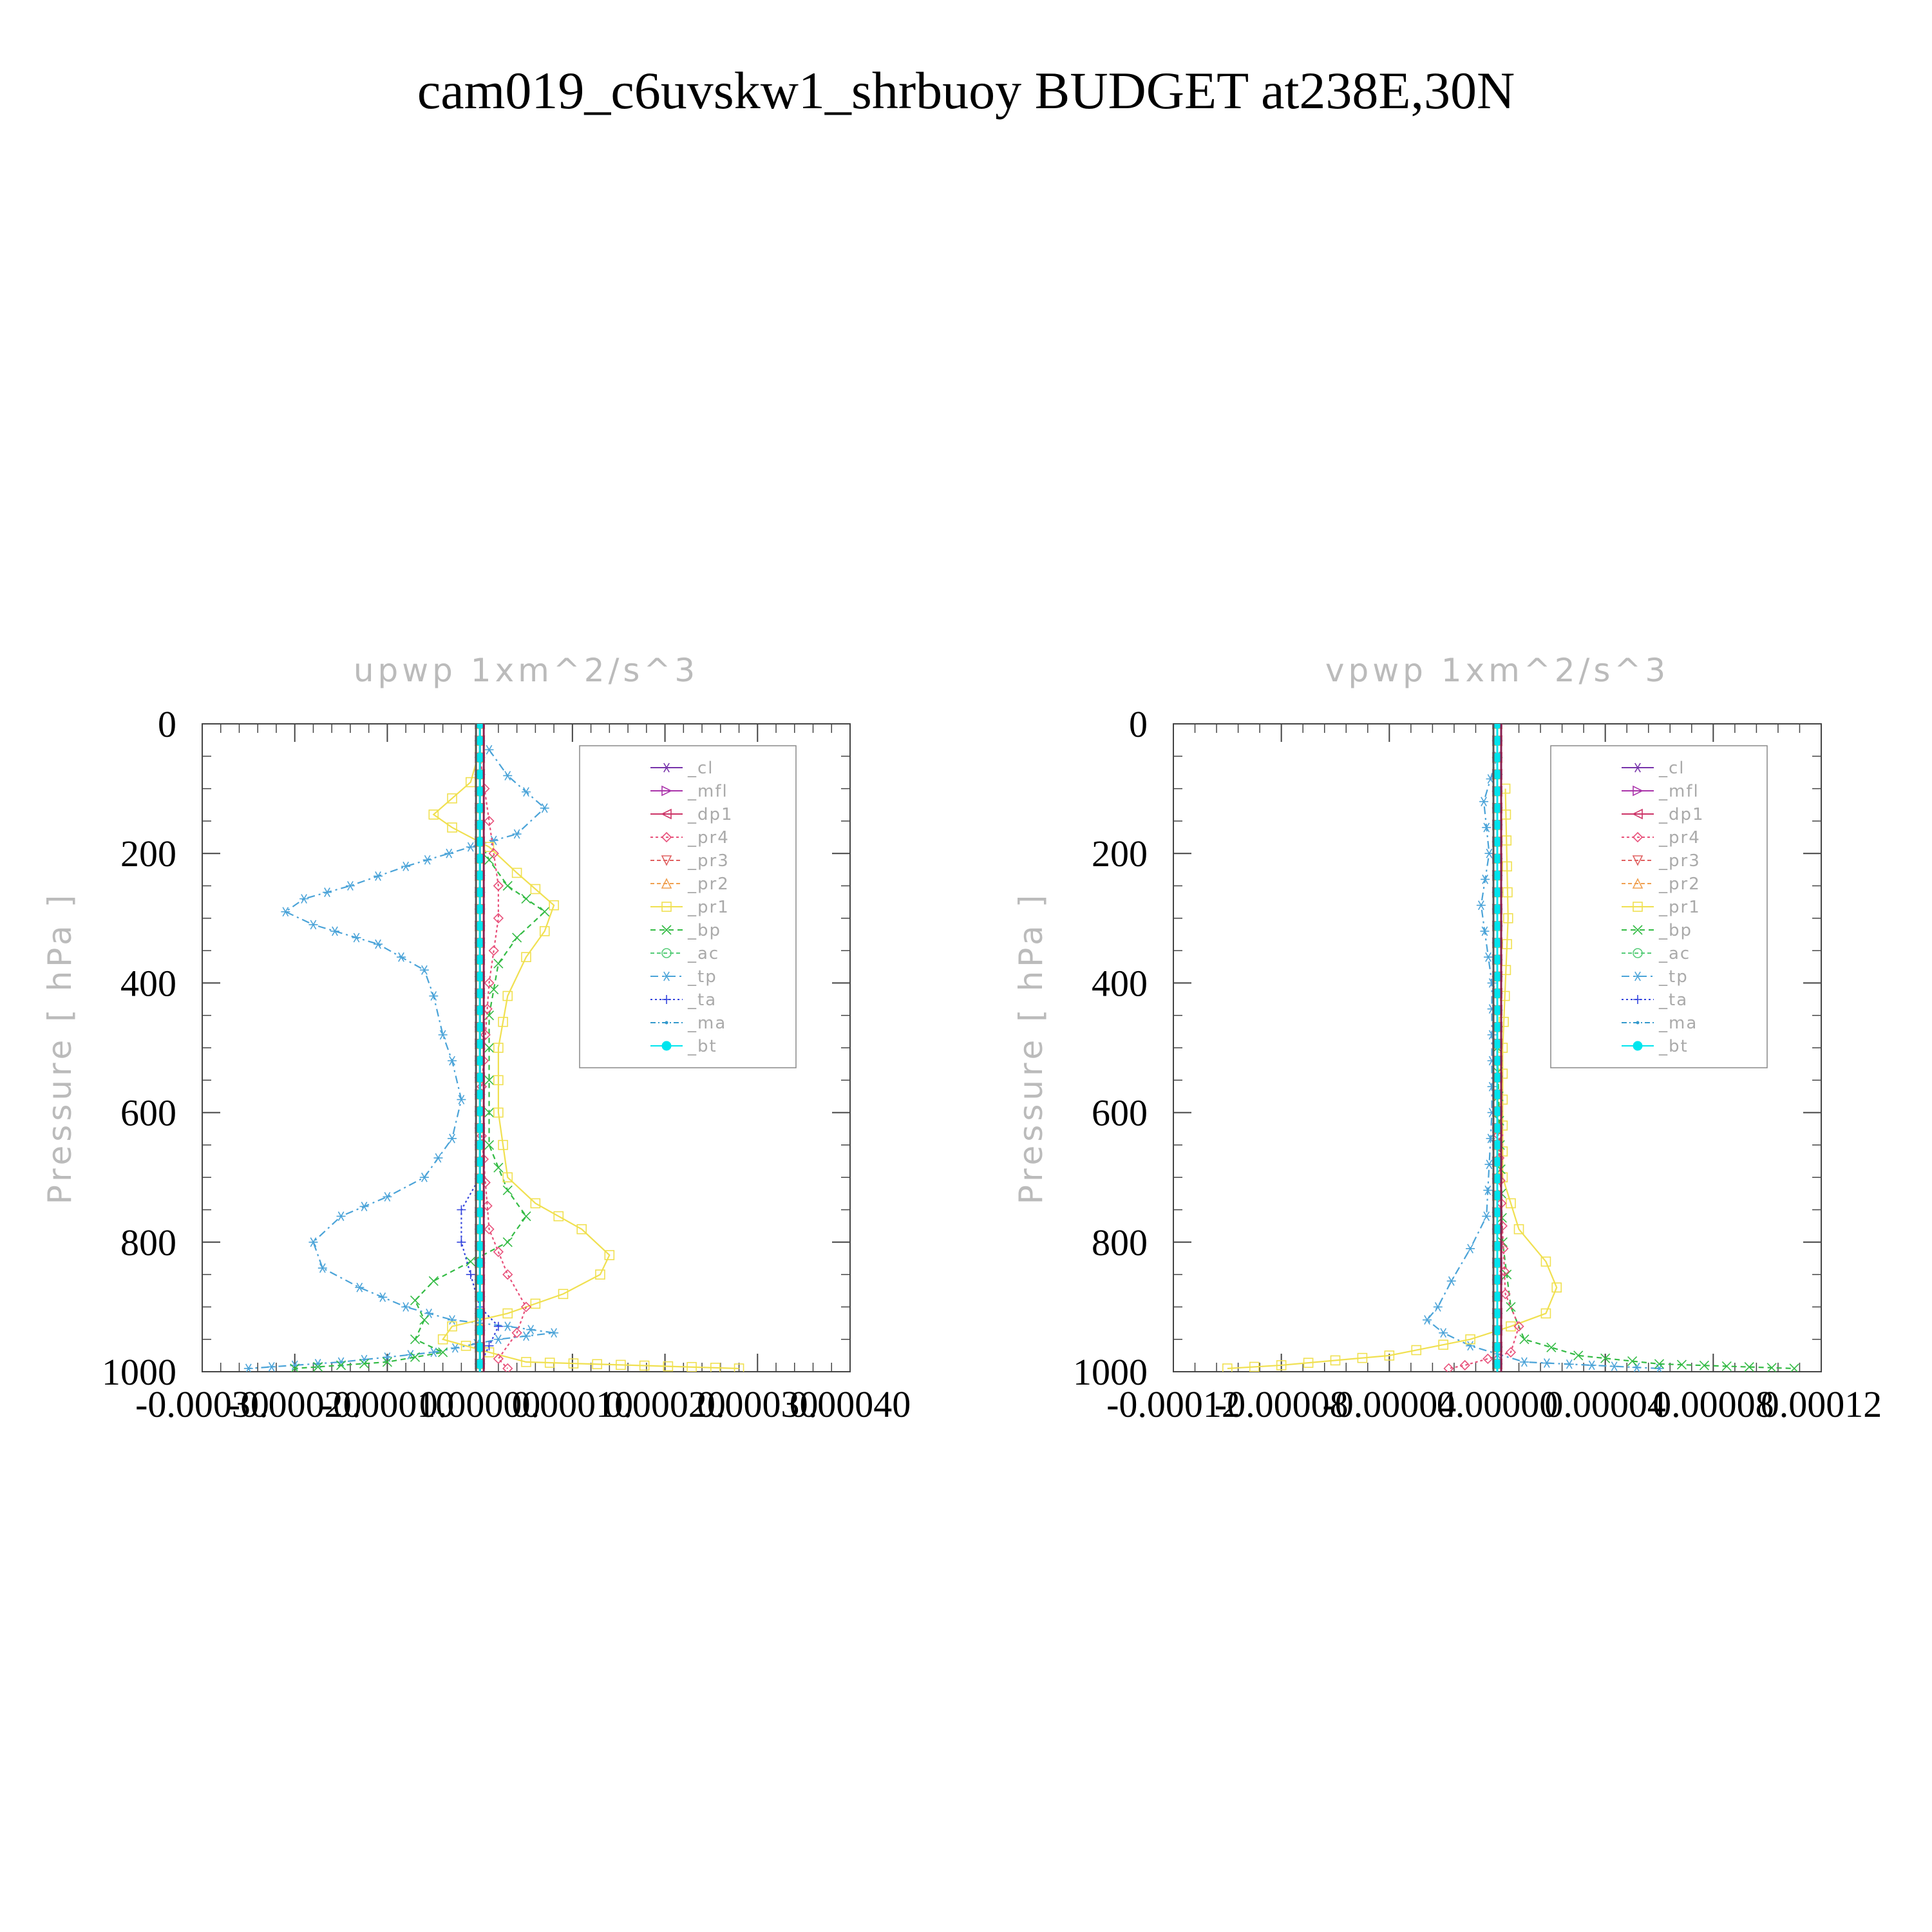 The image size is (1932, 1932). I want to click on x-tick-label: -0.00010, so click(388, 1404).